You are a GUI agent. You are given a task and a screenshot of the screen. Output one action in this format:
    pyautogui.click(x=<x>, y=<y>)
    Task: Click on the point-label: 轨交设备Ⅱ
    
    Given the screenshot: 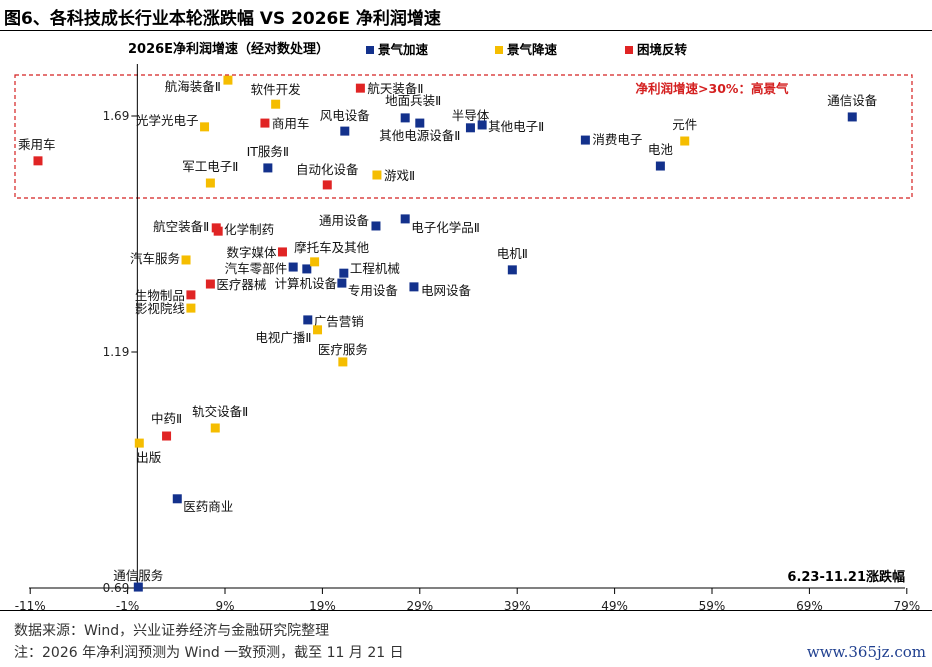 What is the action you would take?
    pyautogui.click(x=220, y=411)
    